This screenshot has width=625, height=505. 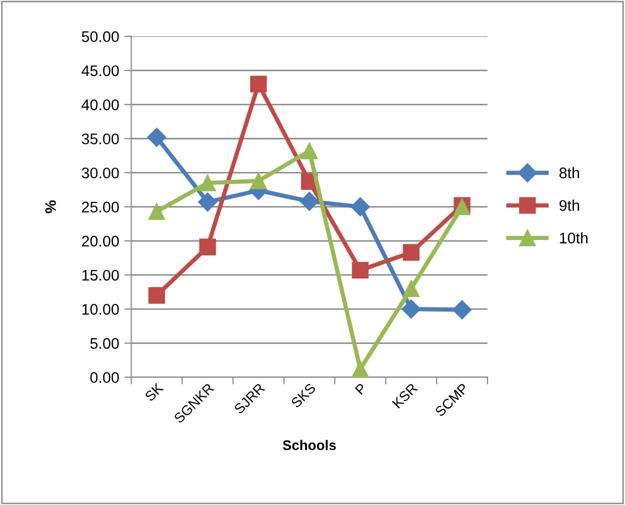 I want to click on y-tick-label: 15.00, so click(x=100, y=275).